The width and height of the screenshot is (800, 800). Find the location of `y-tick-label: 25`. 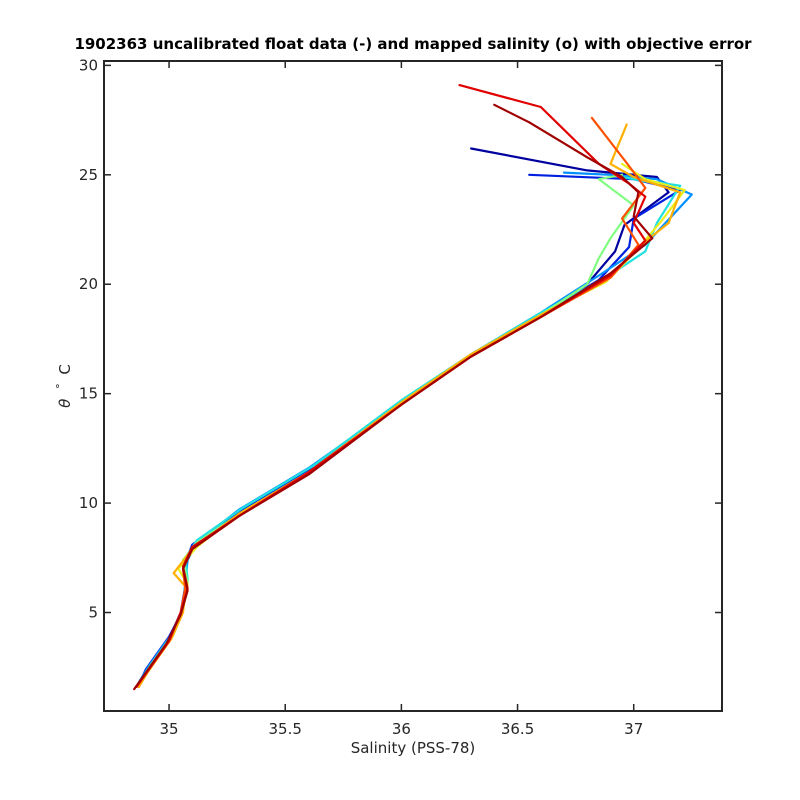

y-tick-label: 25 is located at coordinates (88, 175).